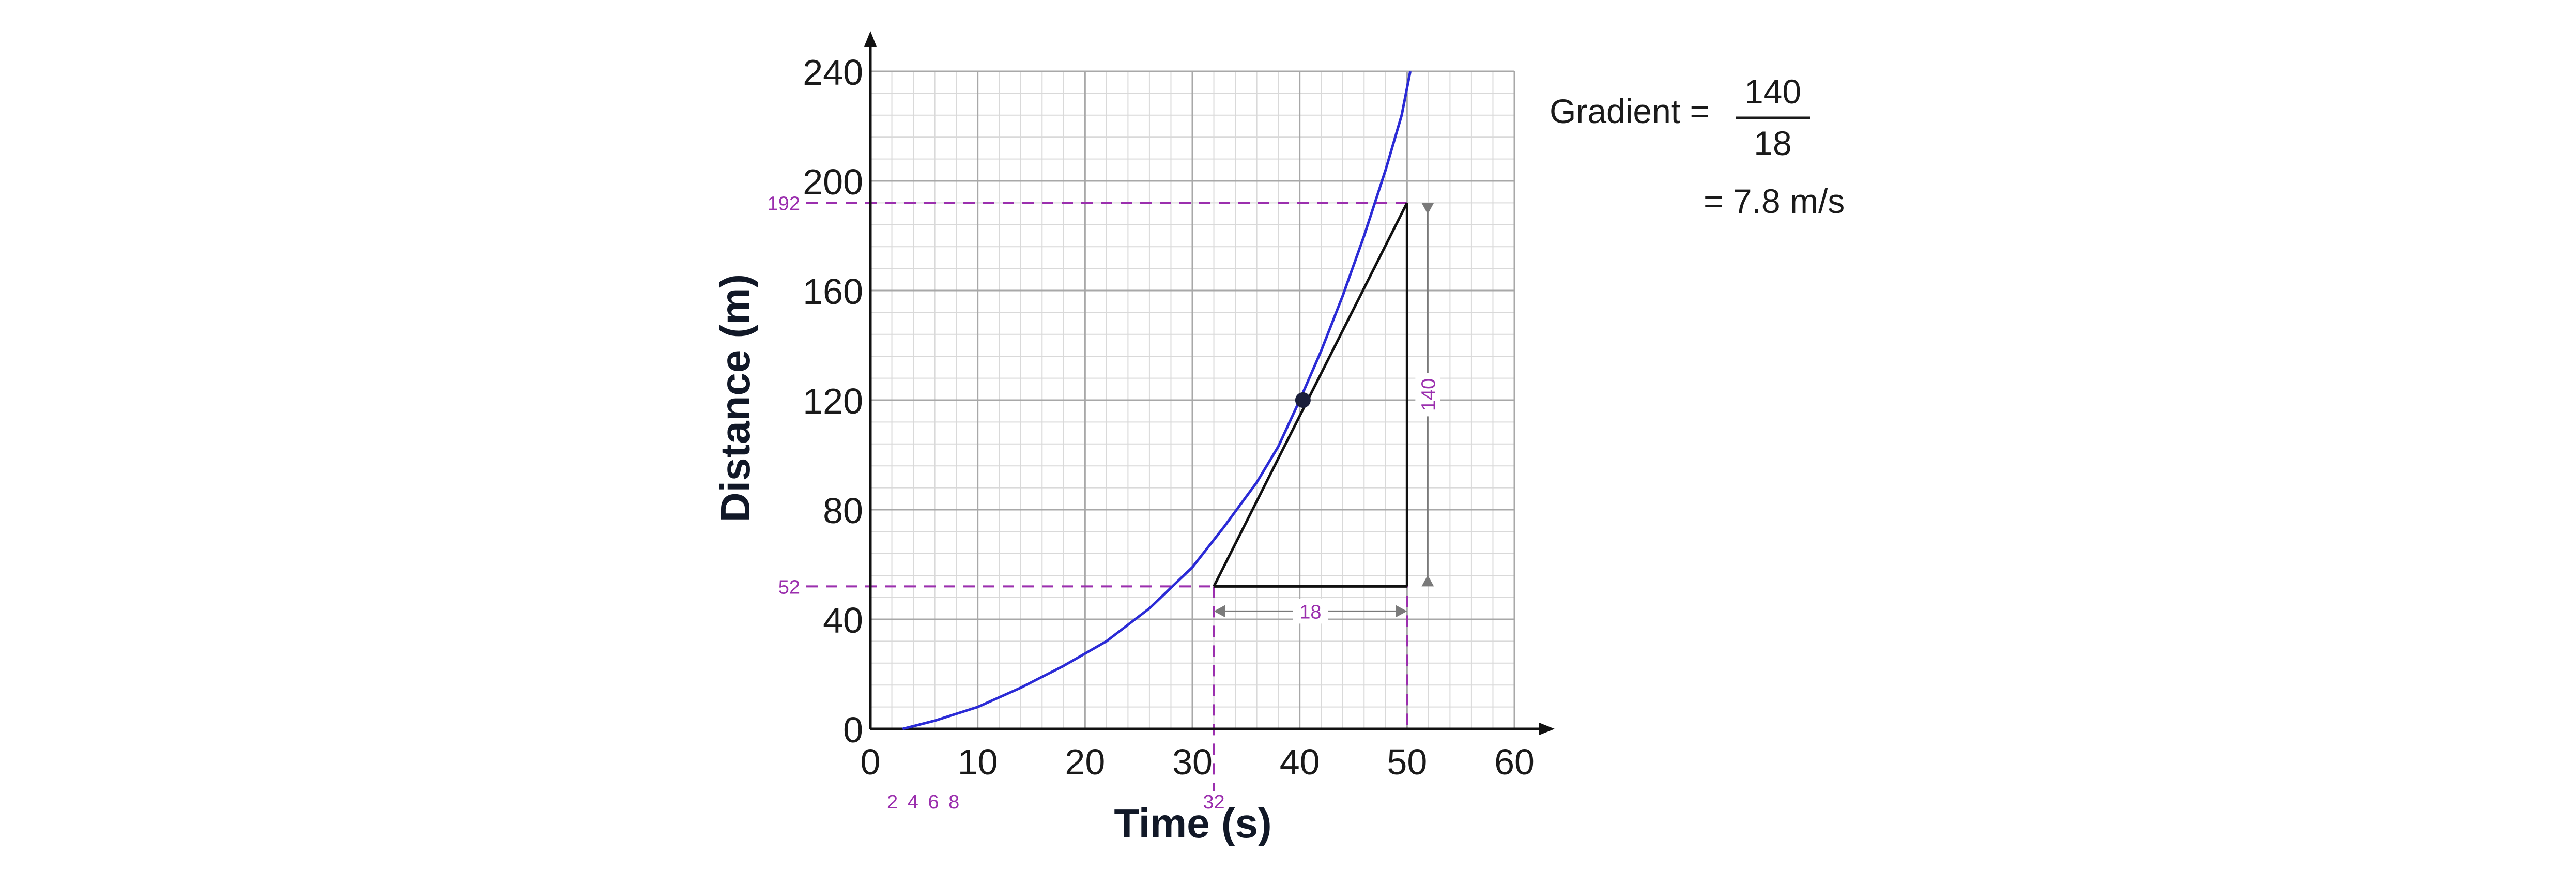 The image size is (2576, 885). What do you see at coordinates (1428, 581) in the screenshot?
I see `rise-arrow-bottom` at bounding box center [1428, 581].